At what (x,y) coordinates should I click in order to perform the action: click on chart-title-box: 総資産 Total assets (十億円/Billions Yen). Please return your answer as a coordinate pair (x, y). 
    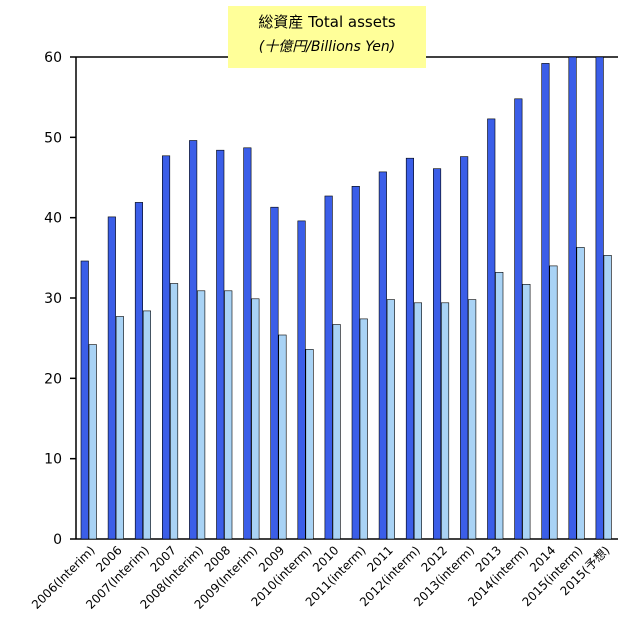
    Looking at the image, I should click on (327, 37).